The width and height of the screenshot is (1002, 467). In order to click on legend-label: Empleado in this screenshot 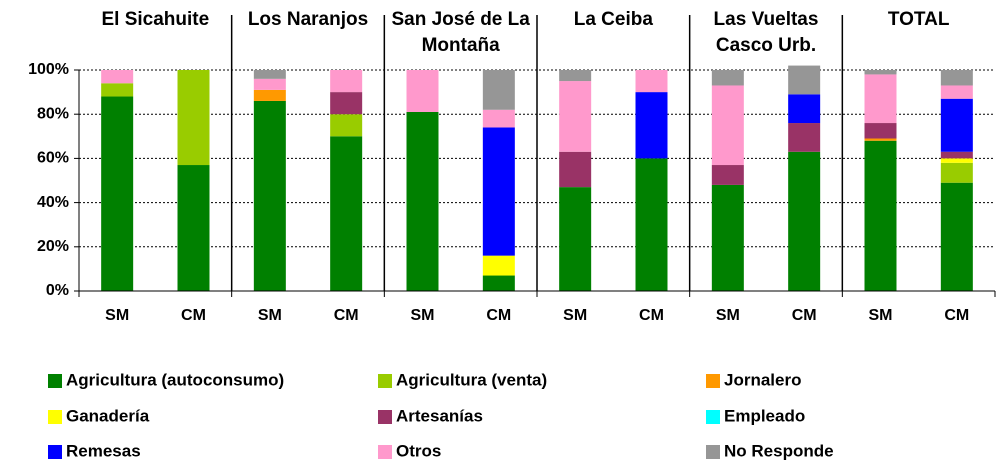, I will do `click(764, 415)`.